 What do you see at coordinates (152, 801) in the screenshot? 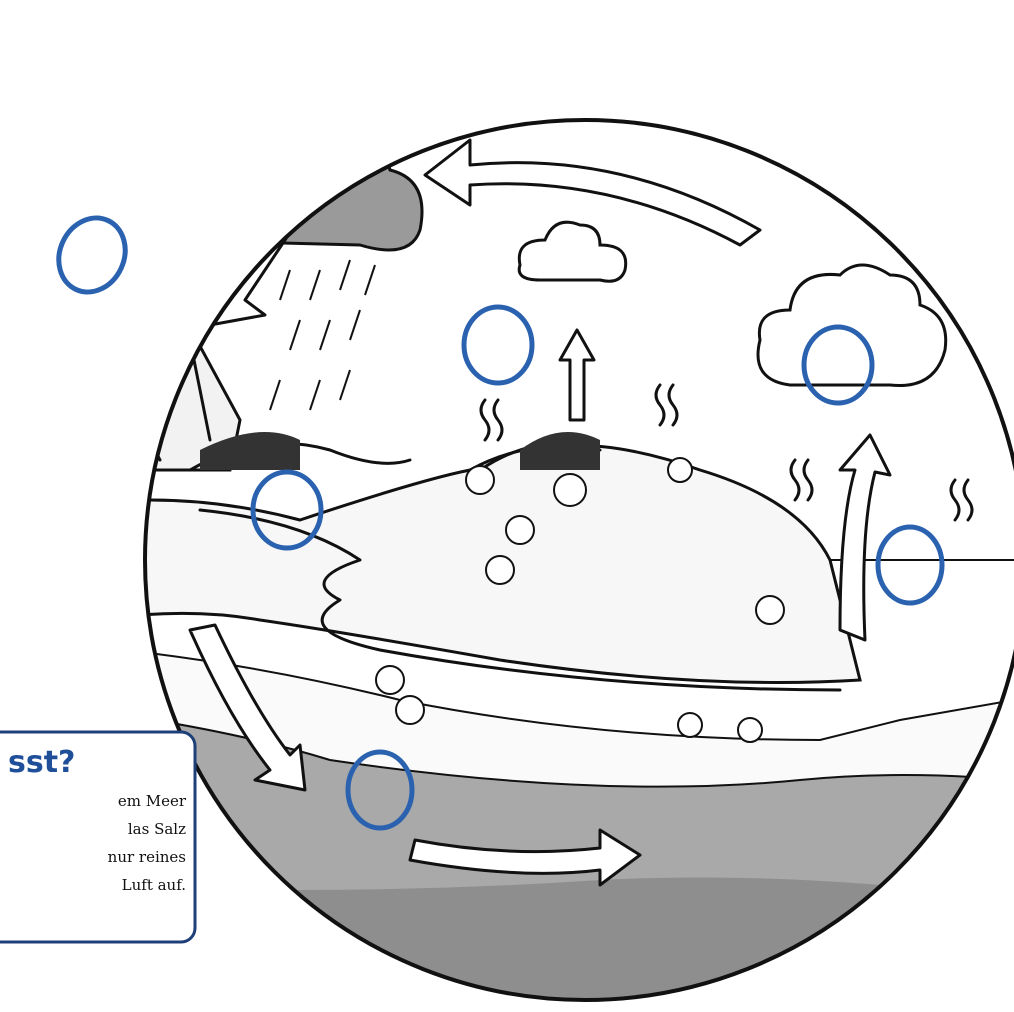
I see `info-box-line: em Meer` at bounding box center [152, 801].